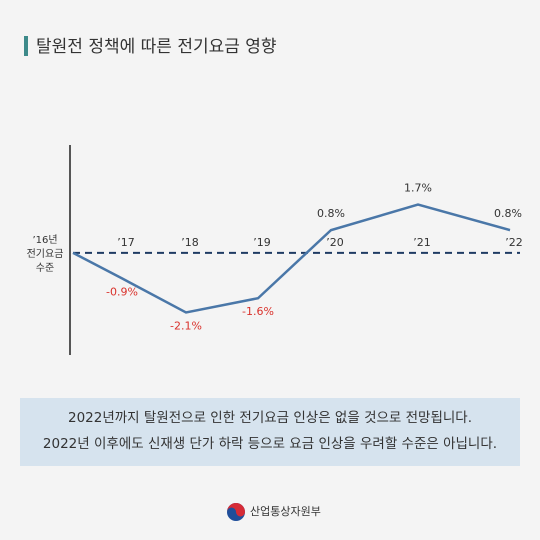 The width and height of the screenshot is (540, 540). I want to click on x-tick-label: ’19, so click(262, 242).